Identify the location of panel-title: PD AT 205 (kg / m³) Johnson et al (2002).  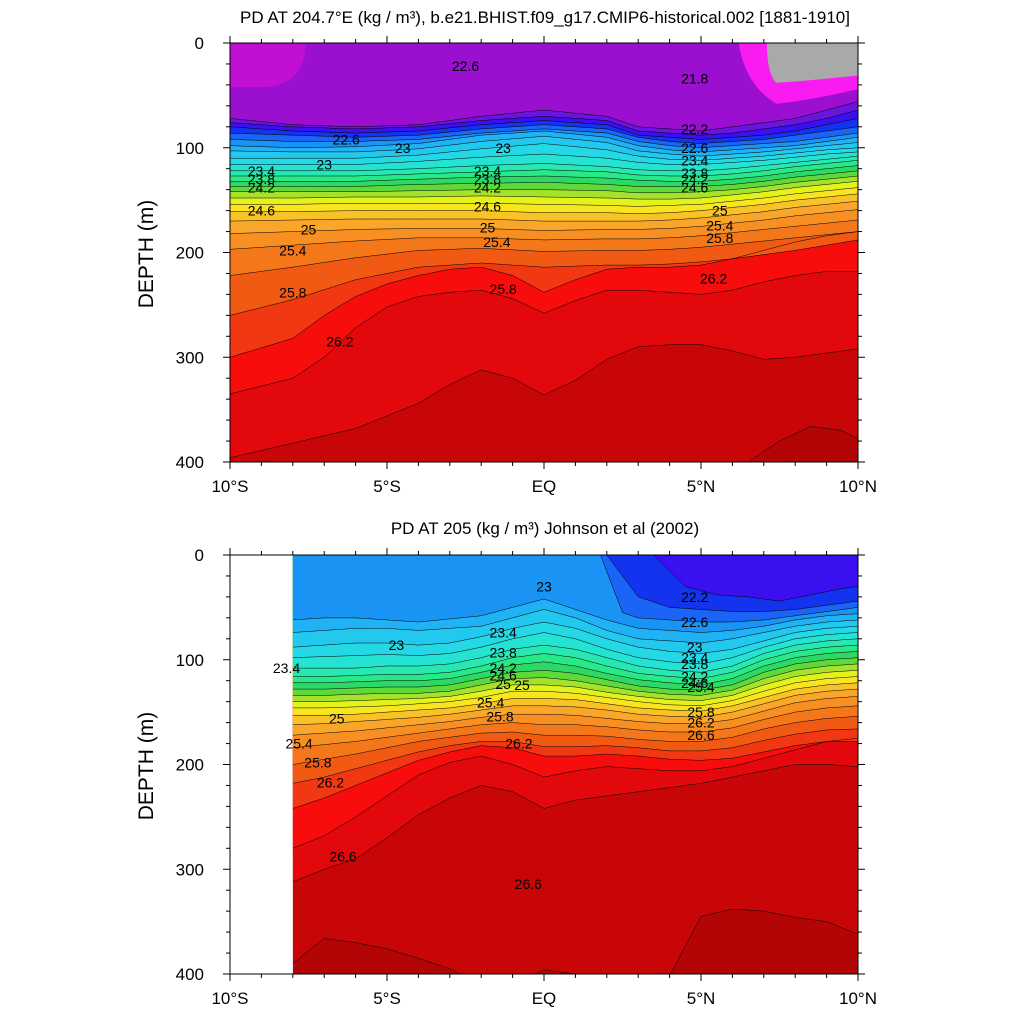
(545, 528).